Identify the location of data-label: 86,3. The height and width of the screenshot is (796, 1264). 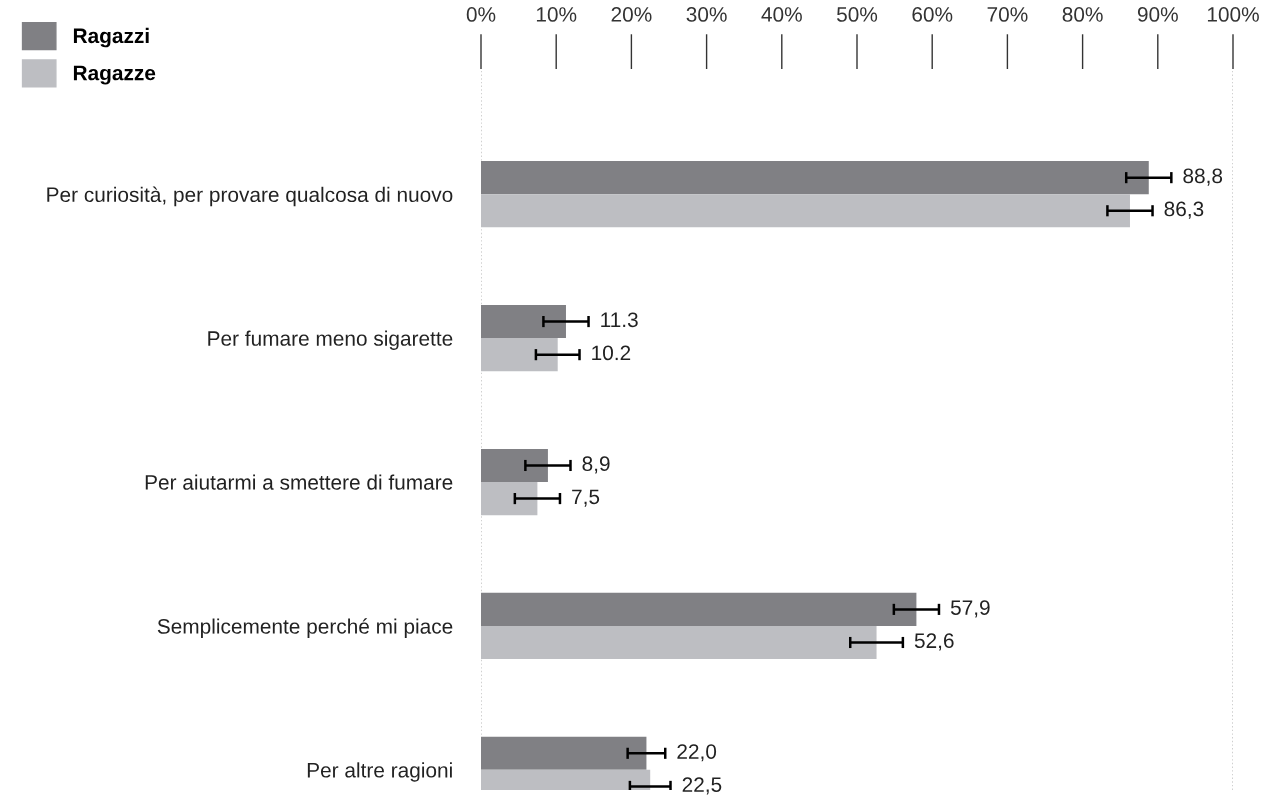
(1184, 210).